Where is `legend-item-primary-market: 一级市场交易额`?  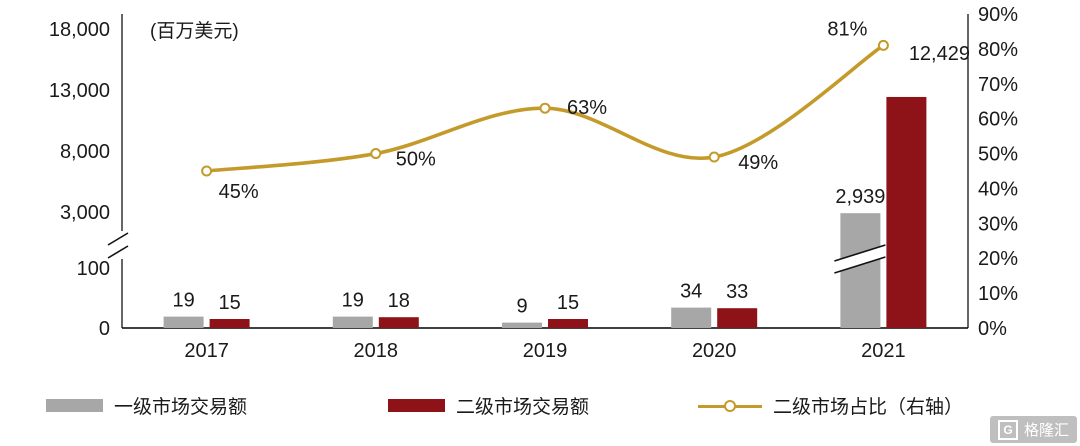
legend-item-primary-market: 一级市场交易额 is located at coordinates (146, 405).